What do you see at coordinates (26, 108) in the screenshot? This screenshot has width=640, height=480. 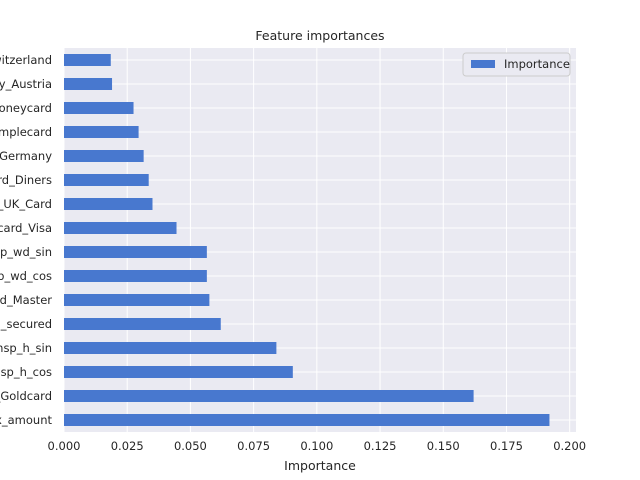 I see `y-tick-label: Honeycard` at bounding box center [26, 108].